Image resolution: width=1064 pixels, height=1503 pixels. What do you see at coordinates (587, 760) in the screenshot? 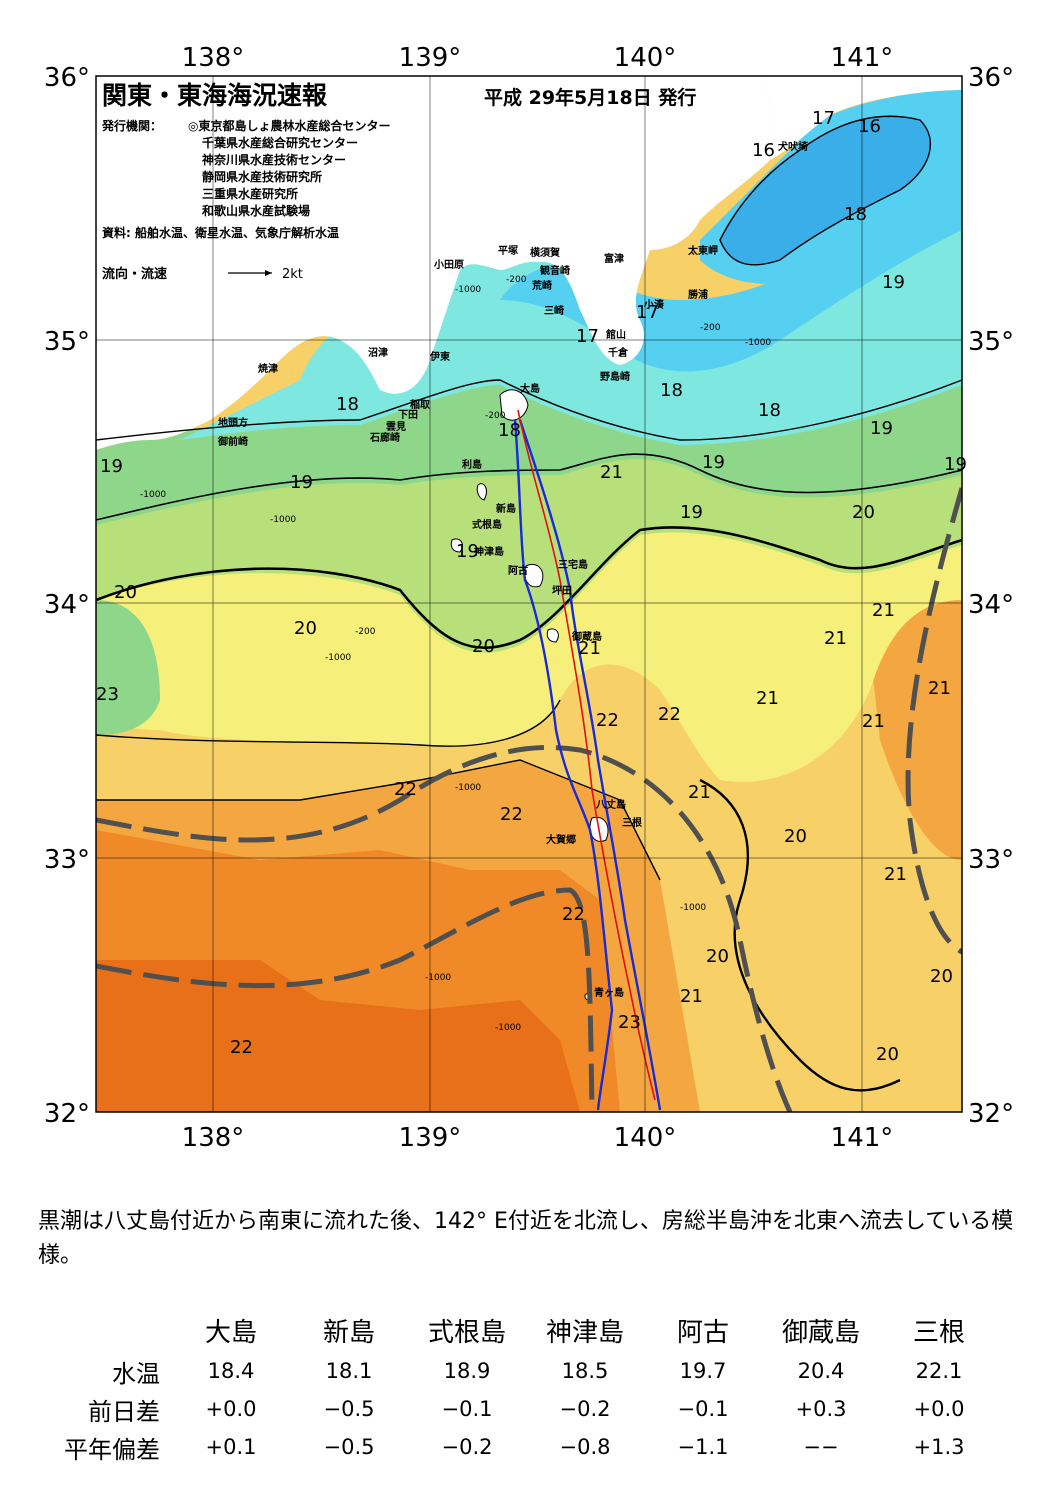
I see `observation-routes` at bounding box center [587, 760].